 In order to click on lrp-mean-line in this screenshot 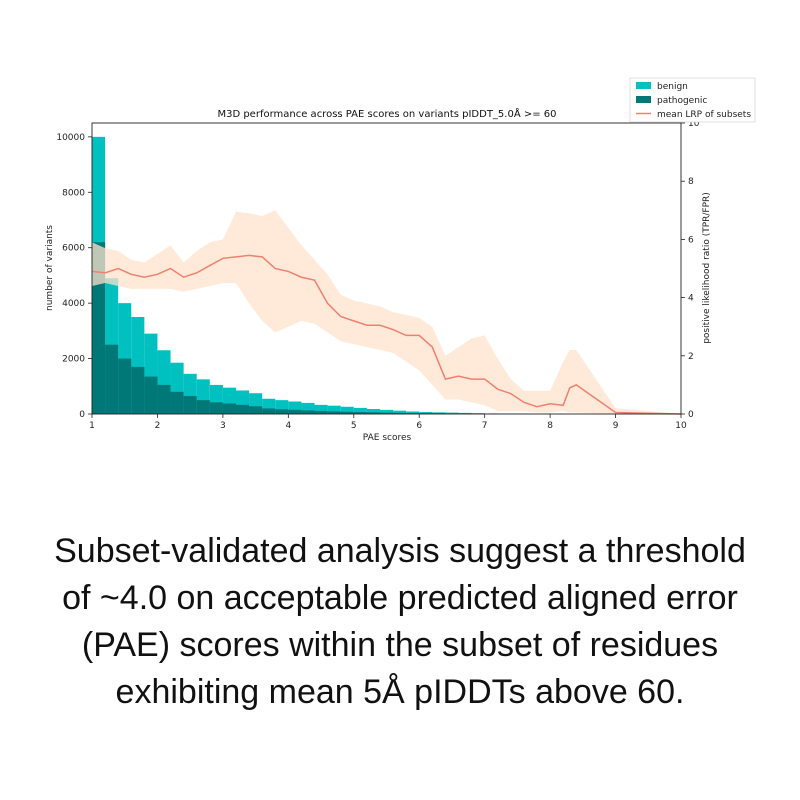, I will do `click(386, 334)`.